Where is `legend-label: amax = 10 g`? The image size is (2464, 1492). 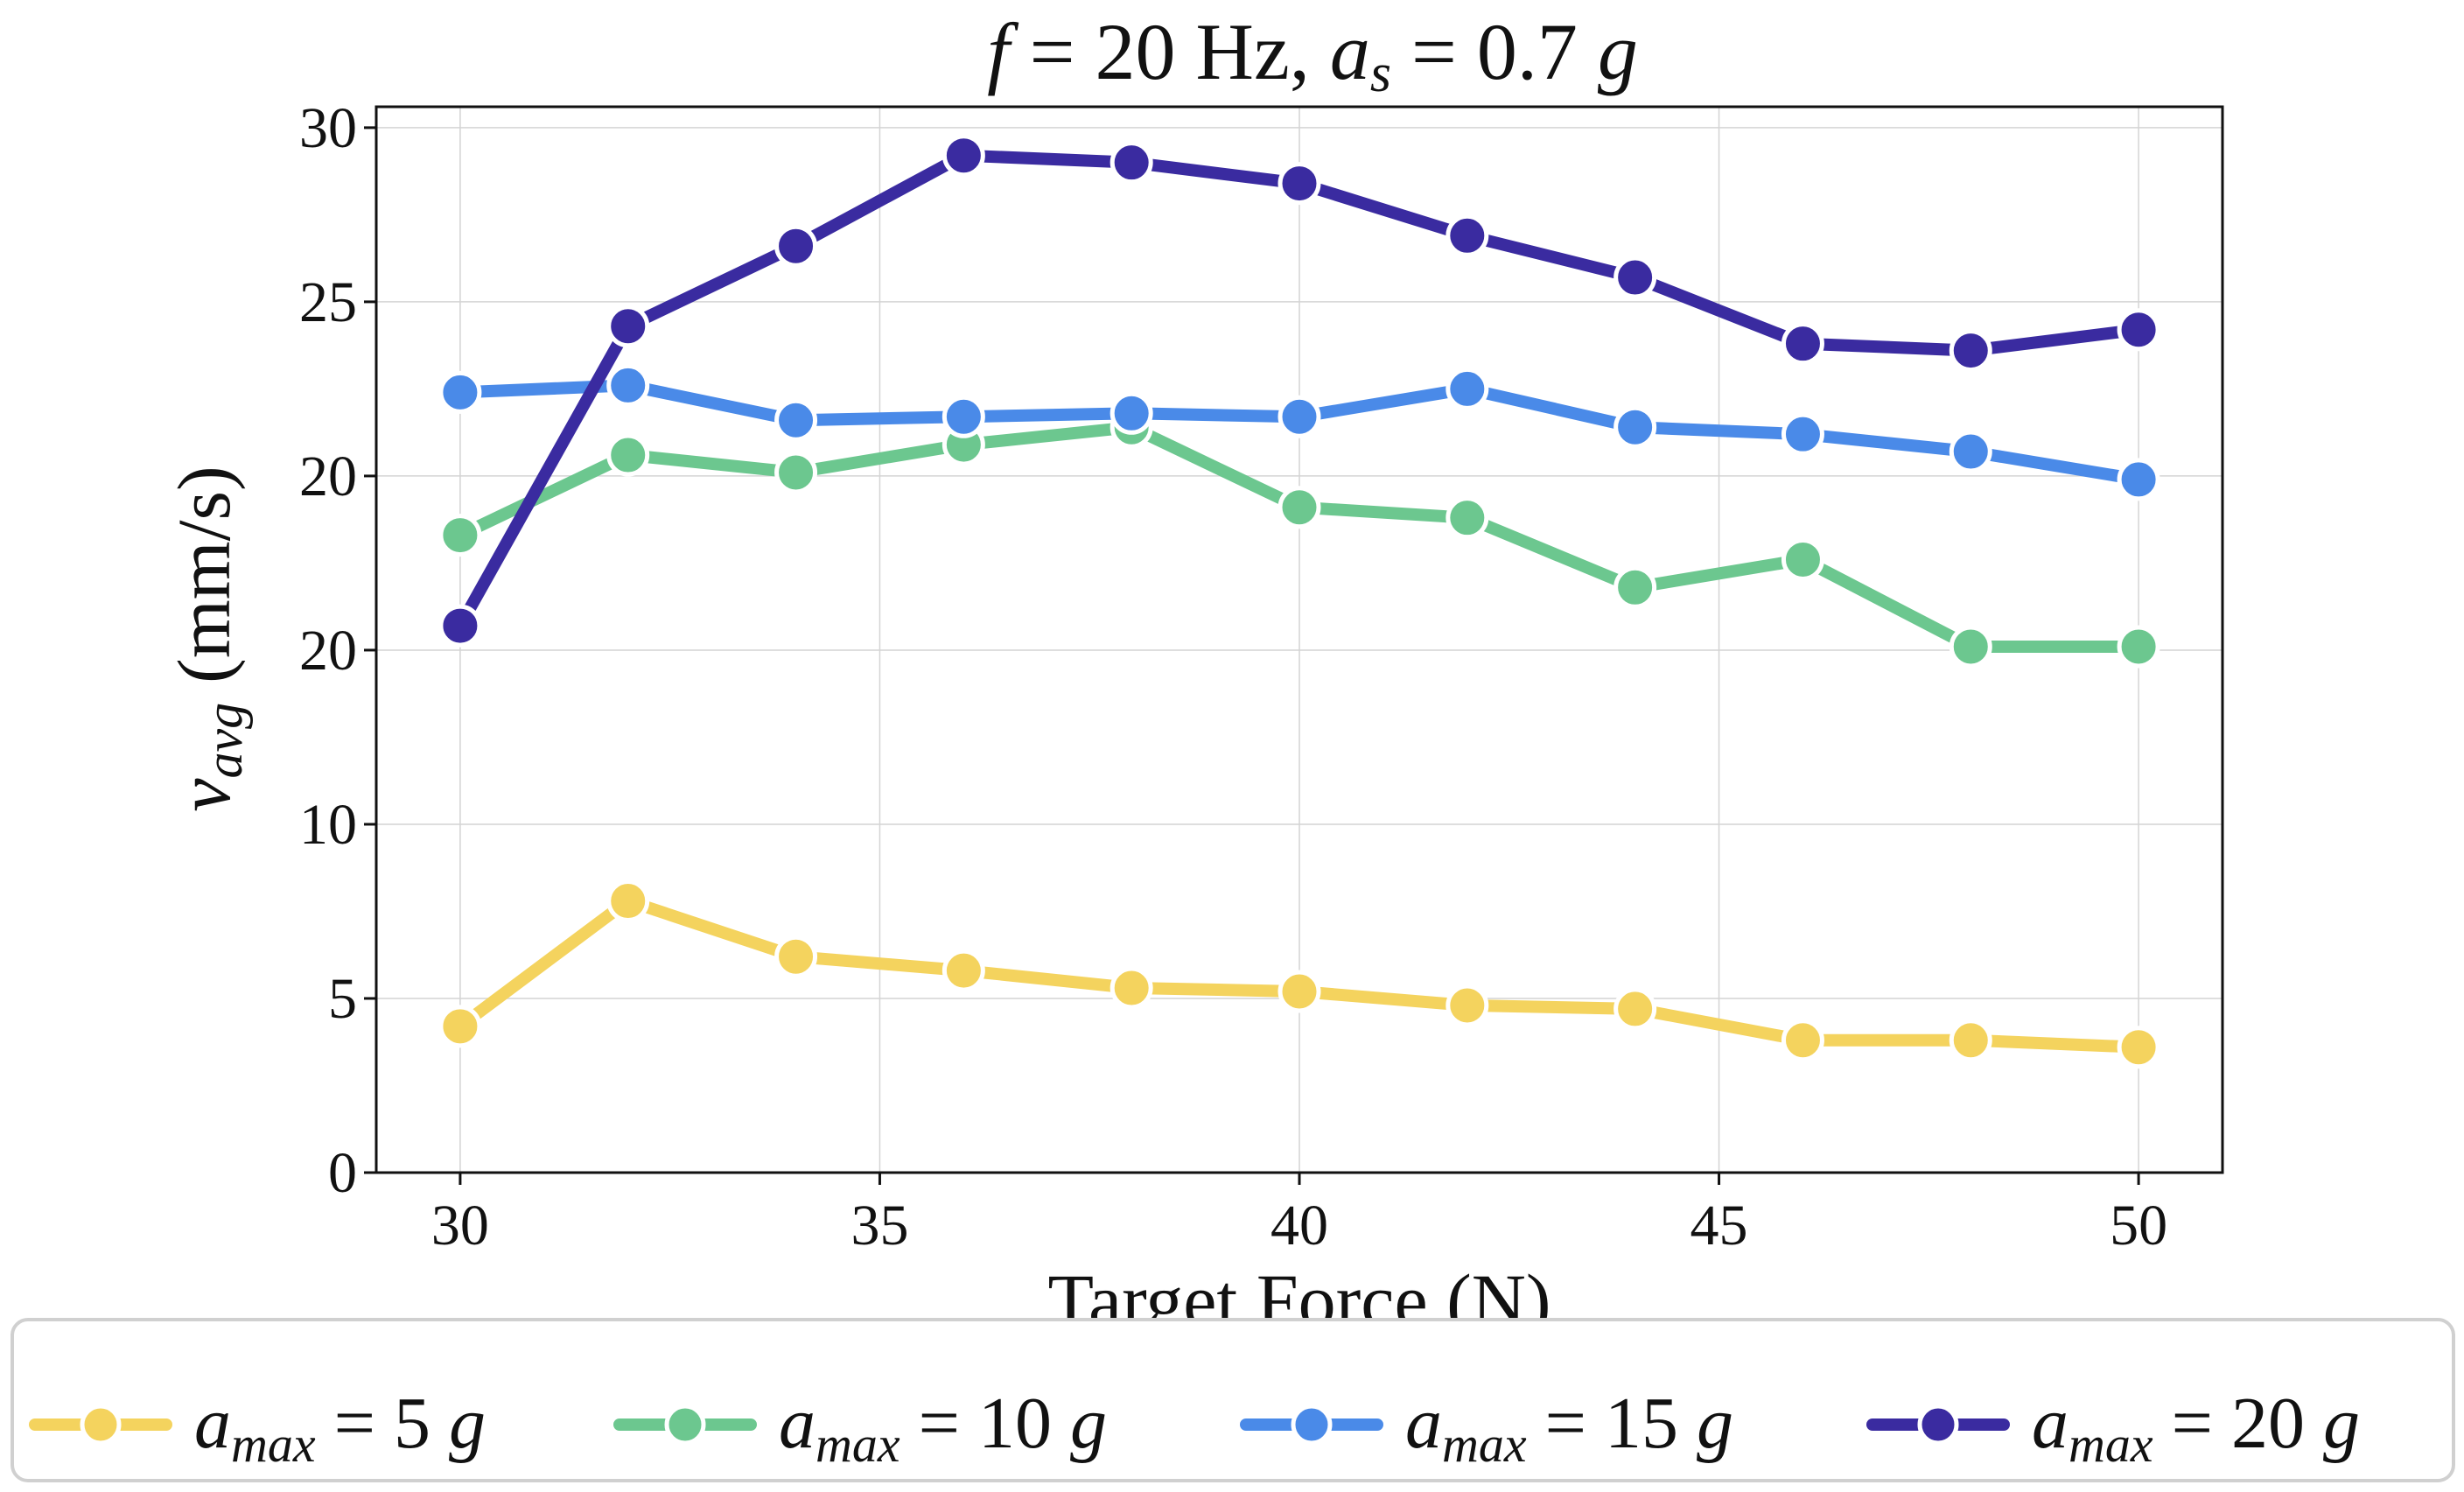 legend-label: amax = 10 g is located at coordinates (943, 1428).